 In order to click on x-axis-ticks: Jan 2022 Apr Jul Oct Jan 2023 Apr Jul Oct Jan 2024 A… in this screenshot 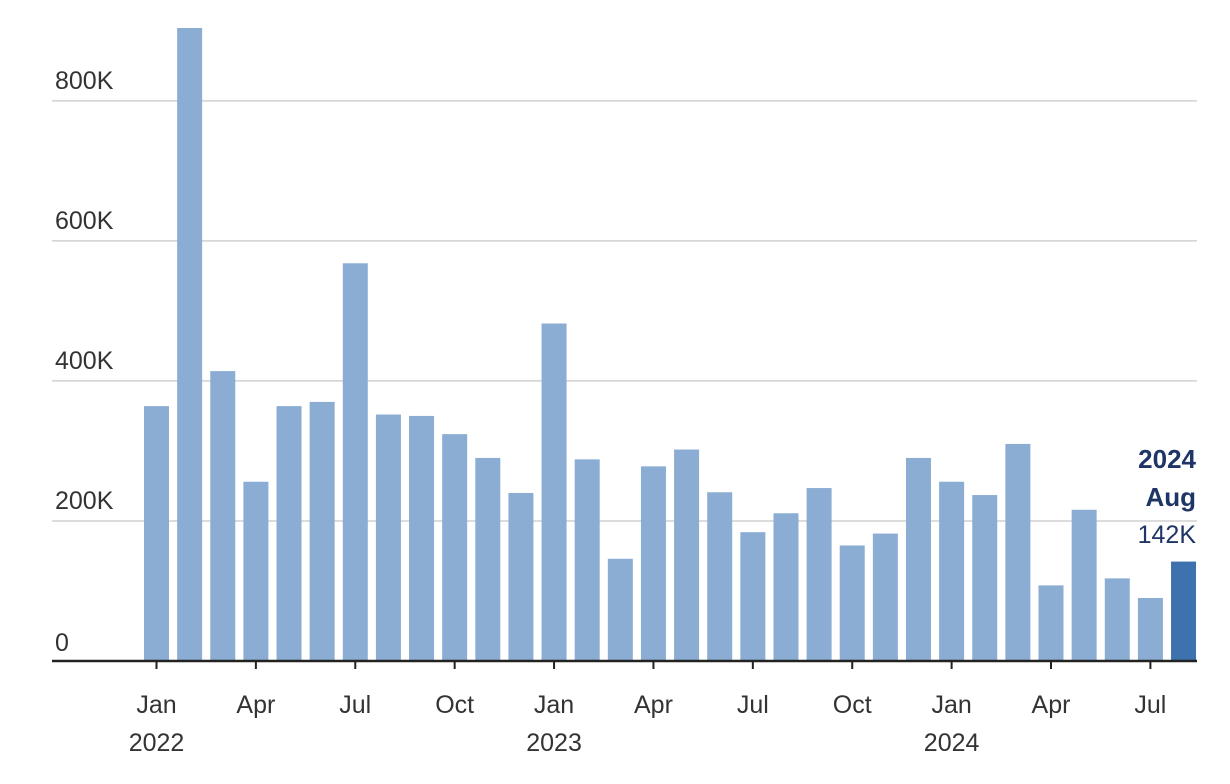, I will do `click(647, 709)`.